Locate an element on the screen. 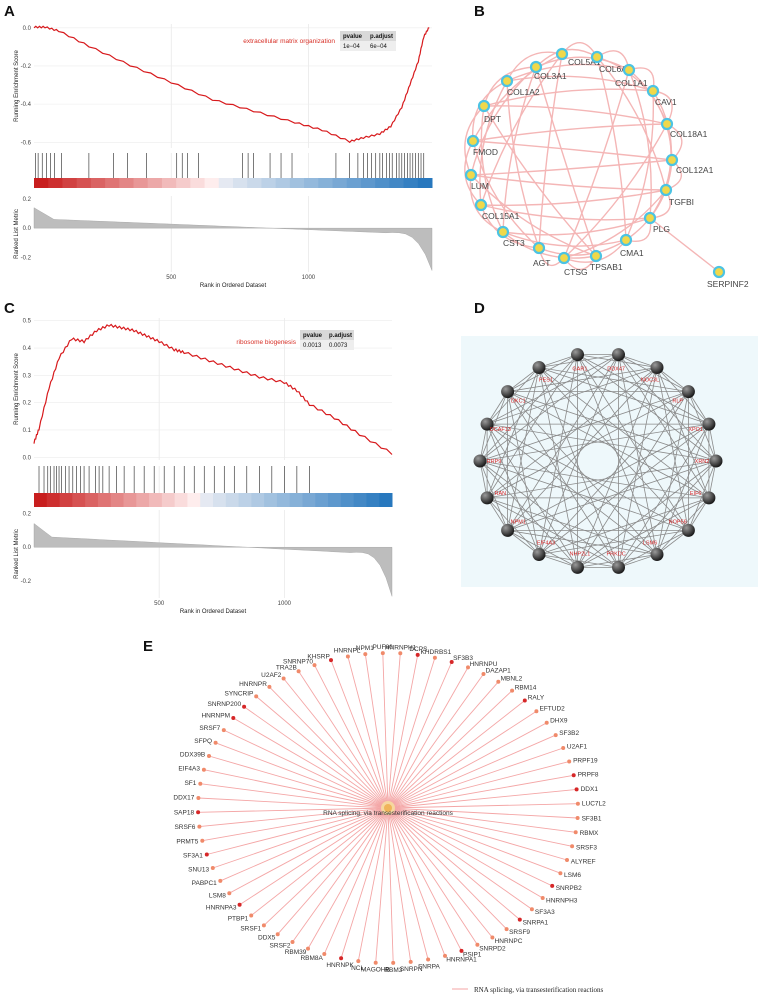  network-b-node-label: TGFBI is located at coordinates (681, 202).